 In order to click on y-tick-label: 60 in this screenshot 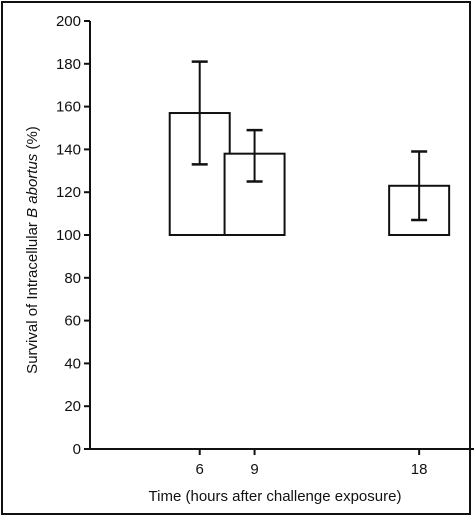, I will do `click(72, 321)`.